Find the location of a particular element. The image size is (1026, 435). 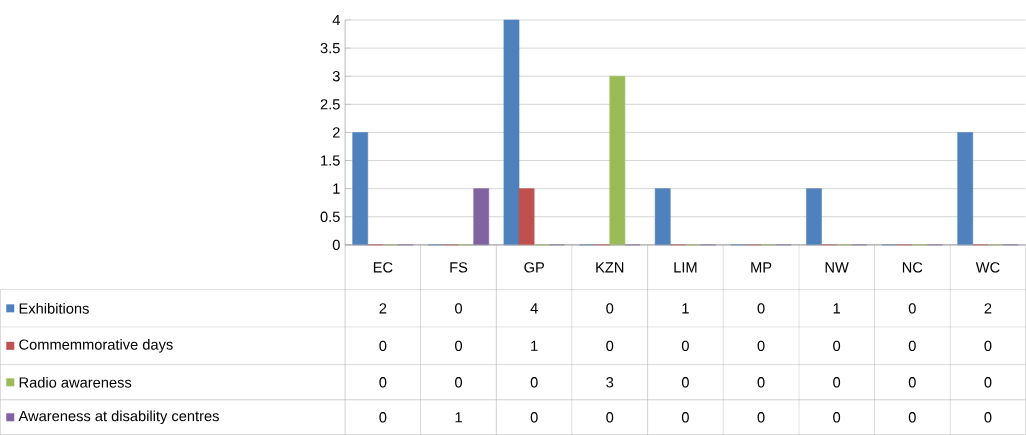

x-tick-label: GP is located at coordinates (534, 267).